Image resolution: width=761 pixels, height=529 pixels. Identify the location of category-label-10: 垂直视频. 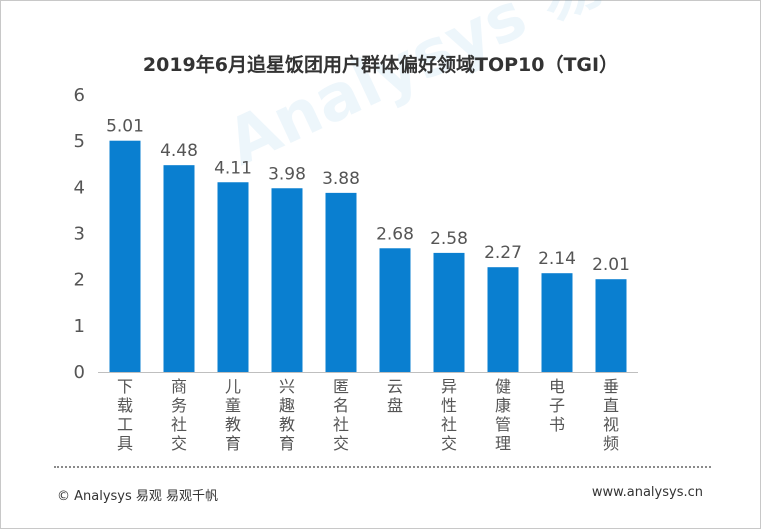
(611, 415).